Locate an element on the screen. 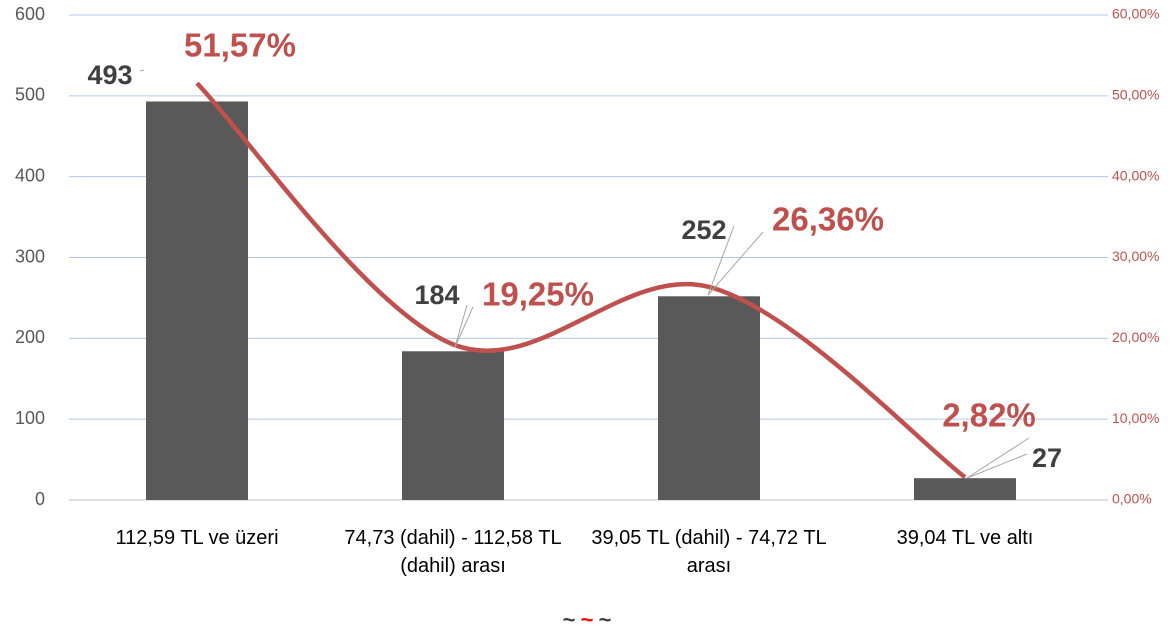  bar-value-label: 493 is located at coordinates (109, 75).